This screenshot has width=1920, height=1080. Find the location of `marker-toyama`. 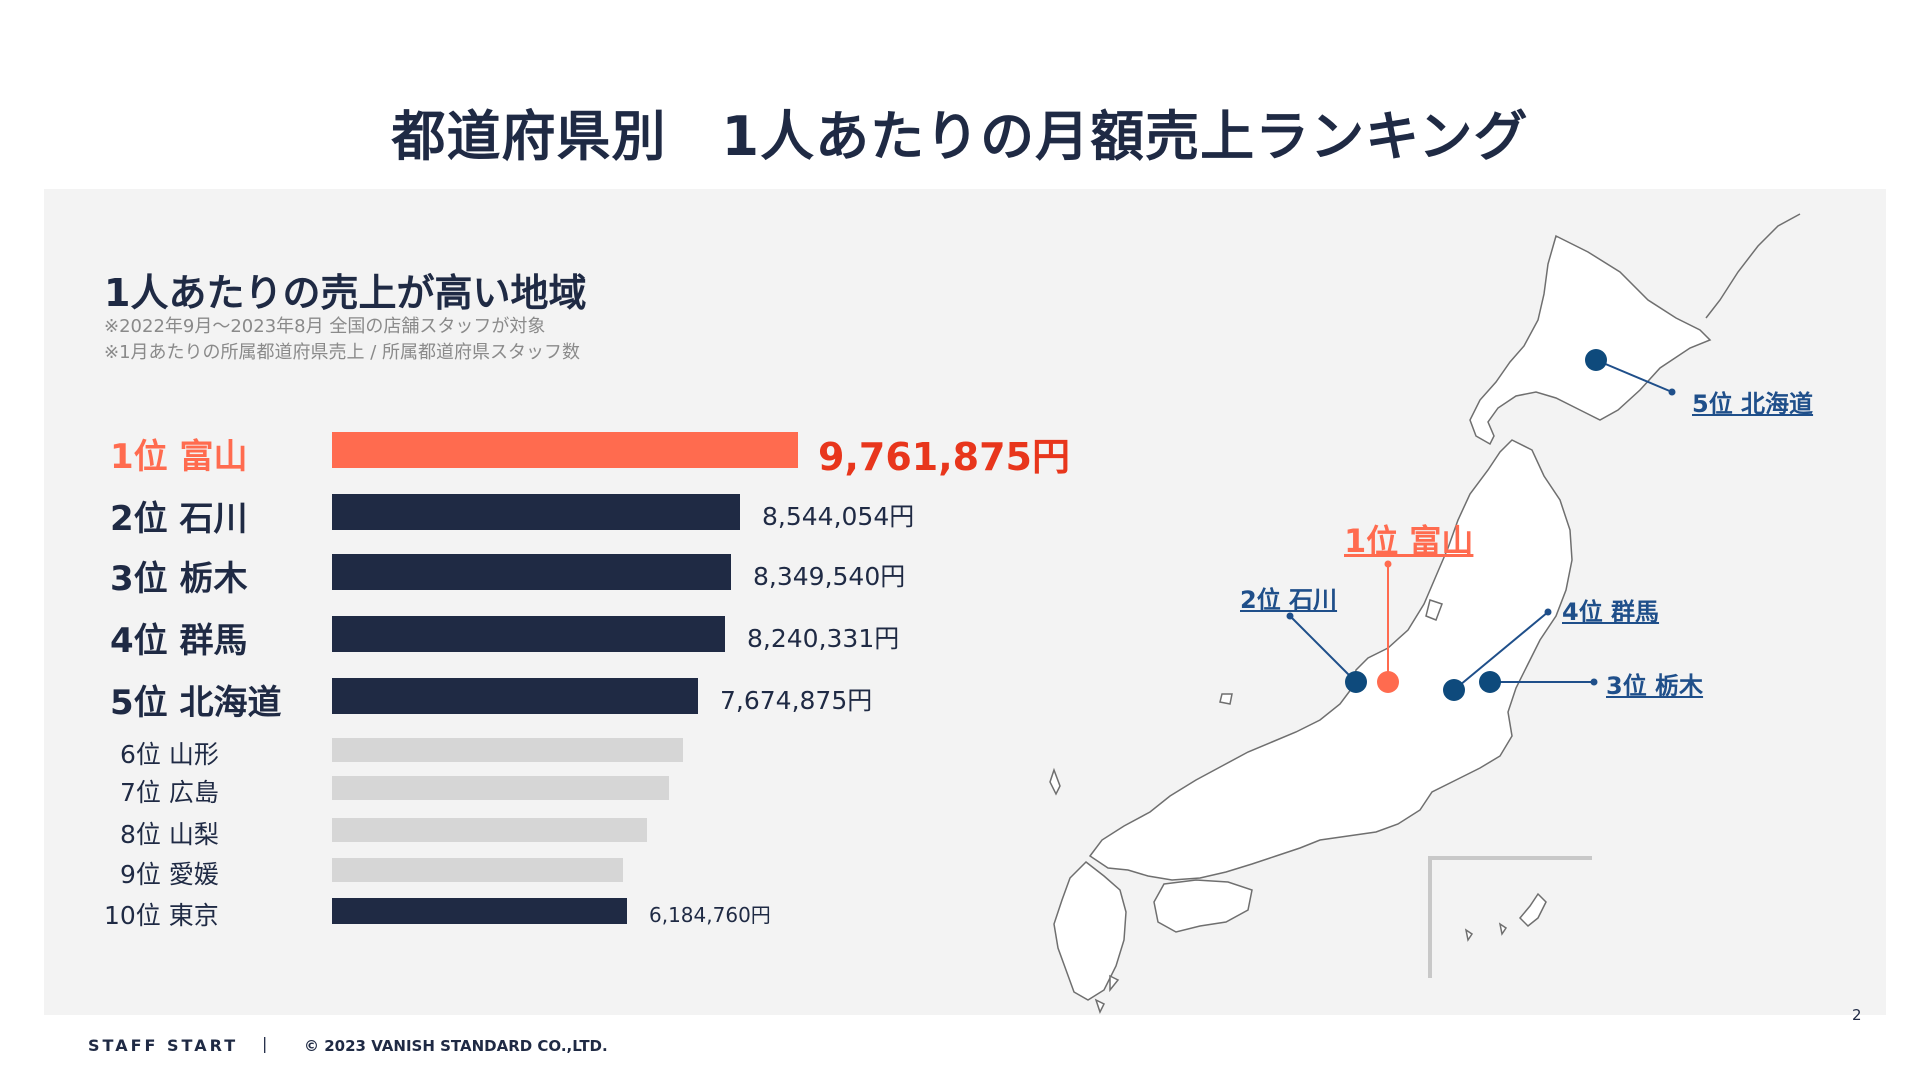

marker-toyama is located at coordinates (1388, 682).